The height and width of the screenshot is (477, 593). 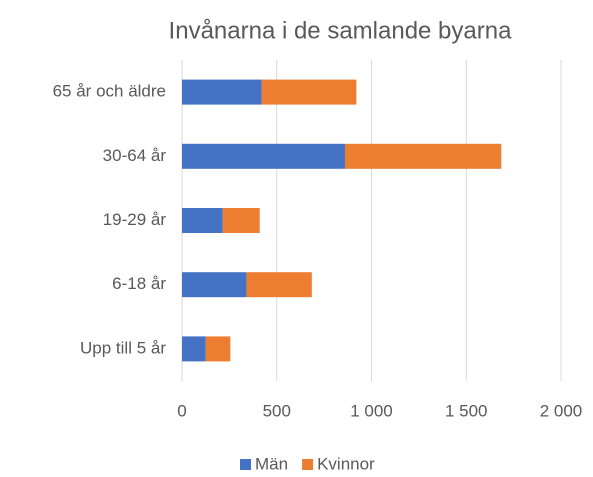 What do you see at coordinates (271, 463) in the screenshot?
I see `legend-label: Män` at bounding box center [271, 463].